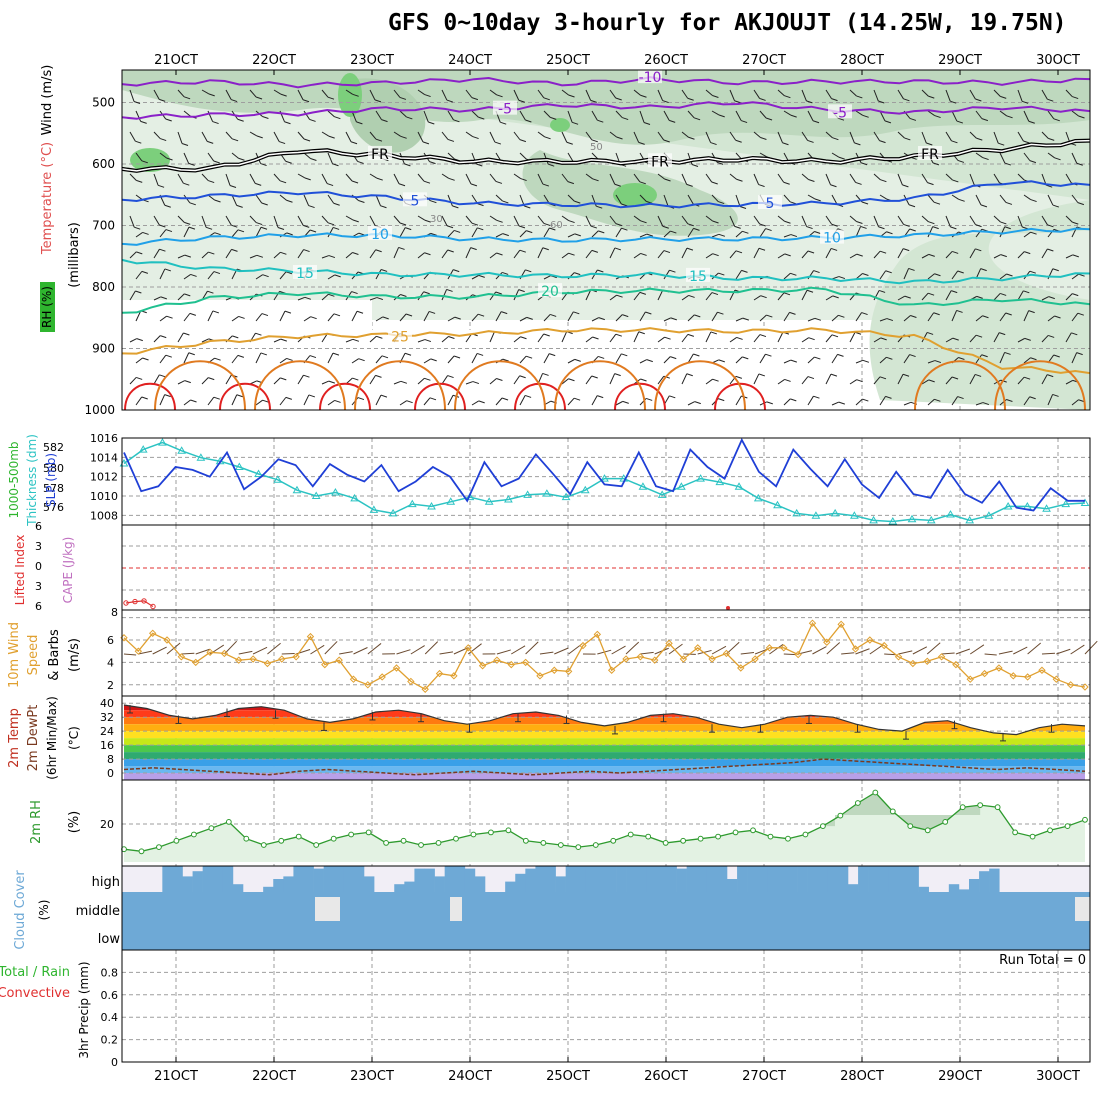  Describe the element at coordinates (47, 100) in the screenshot. I see `upper-wind-label: Wind (m/s)` at that location.